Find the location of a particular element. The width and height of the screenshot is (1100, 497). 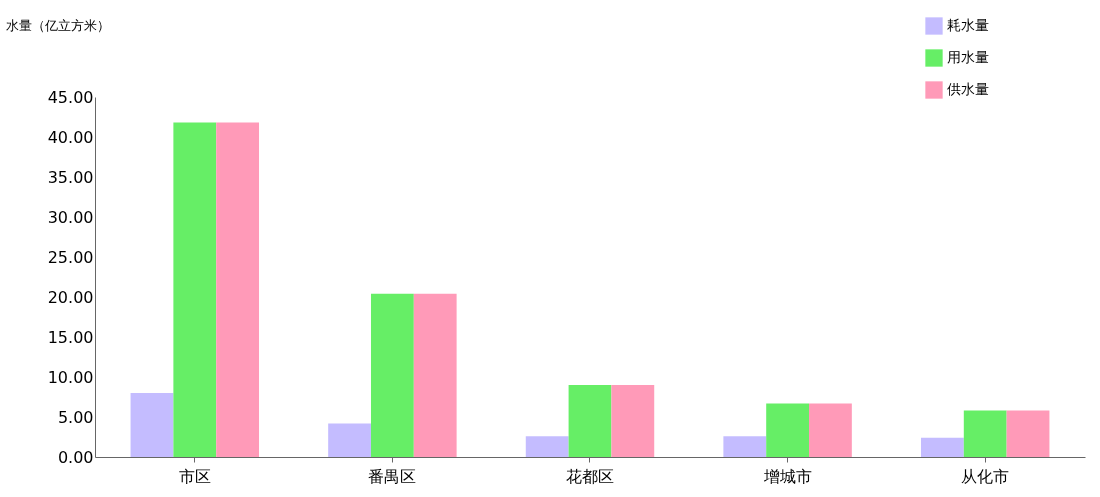

y-tick-label: 25.00 is located at coordinates (70, 257).